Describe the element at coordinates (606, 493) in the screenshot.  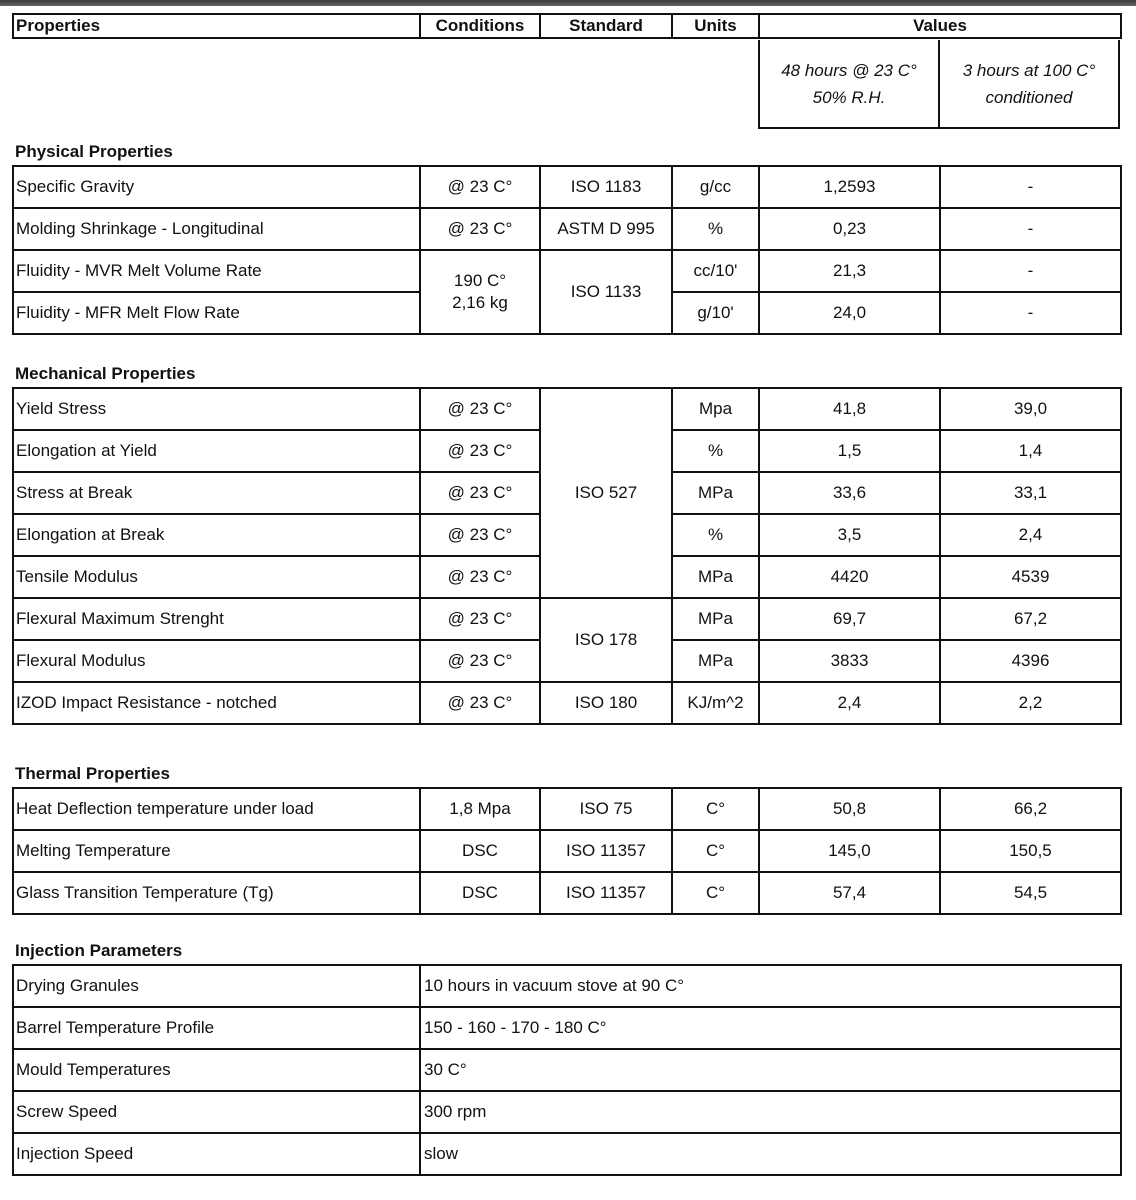
I see `standard-cell: ISO 527` at that location.